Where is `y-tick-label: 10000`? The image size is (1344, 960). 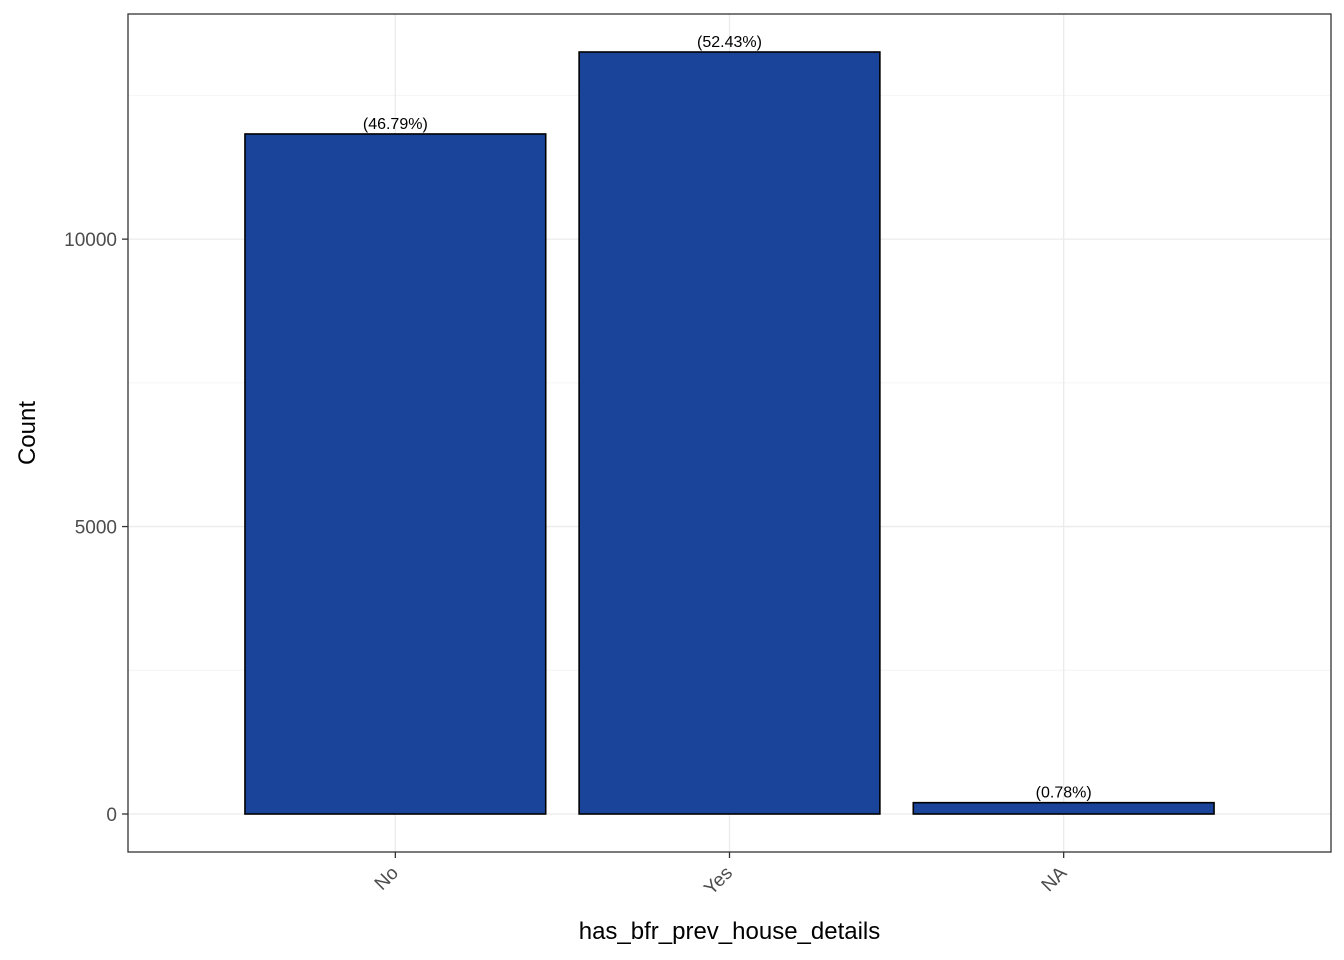 y-tick-label: 10000 is located at coordinates (90, 240).